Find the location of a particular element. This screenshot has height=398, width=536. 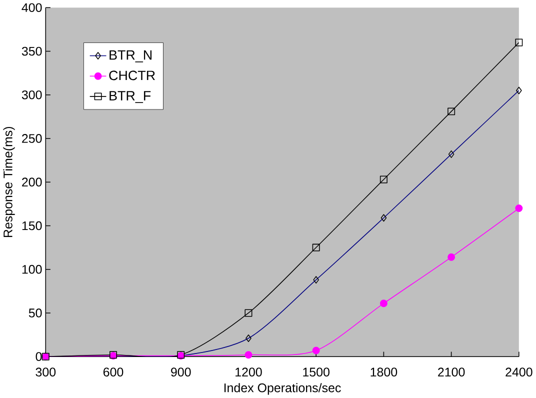

x-tick-label: 900 is located at coordinates (181, 372).